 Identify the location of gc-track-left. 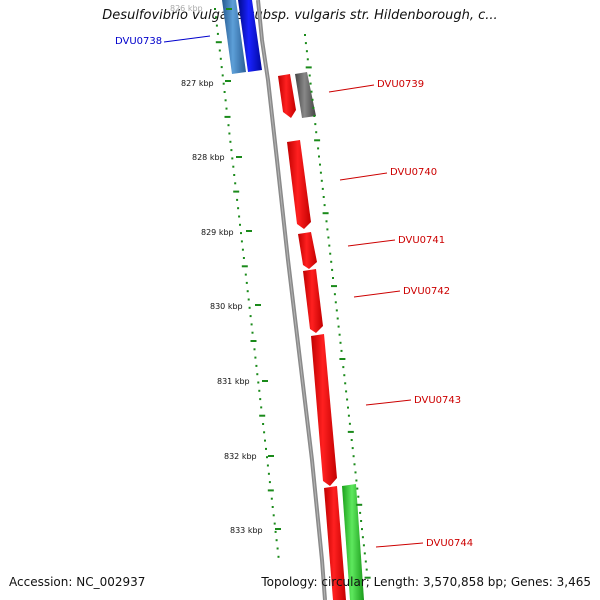
(247, 283).